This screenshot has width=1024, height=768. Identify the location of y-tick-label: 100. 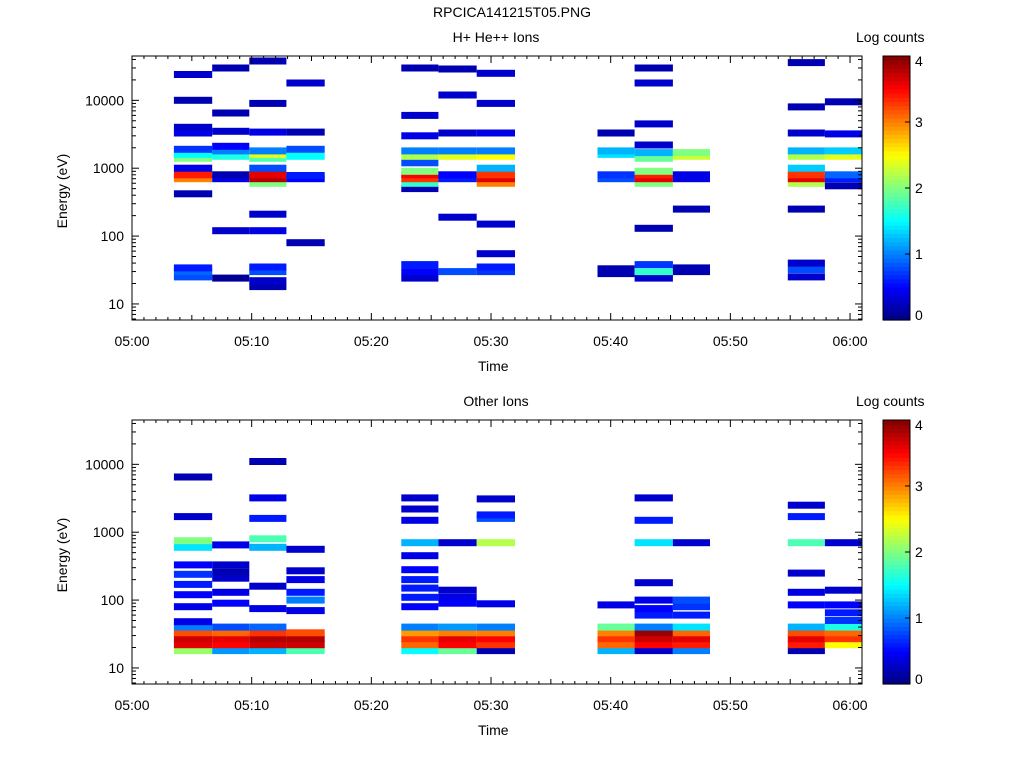
(113, 236).